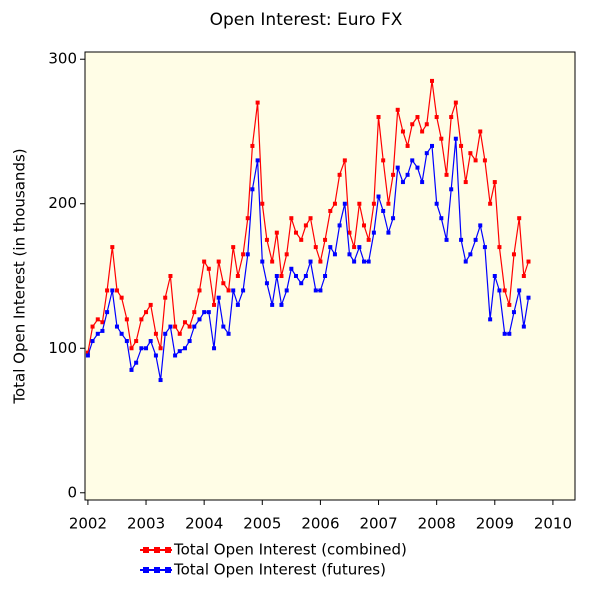 Image resolution: width=613 pixels, height=602 pixels. Describe the element at coordinates (62, 203) in the screenshot. I see `y-tick-label: 200` at that location.